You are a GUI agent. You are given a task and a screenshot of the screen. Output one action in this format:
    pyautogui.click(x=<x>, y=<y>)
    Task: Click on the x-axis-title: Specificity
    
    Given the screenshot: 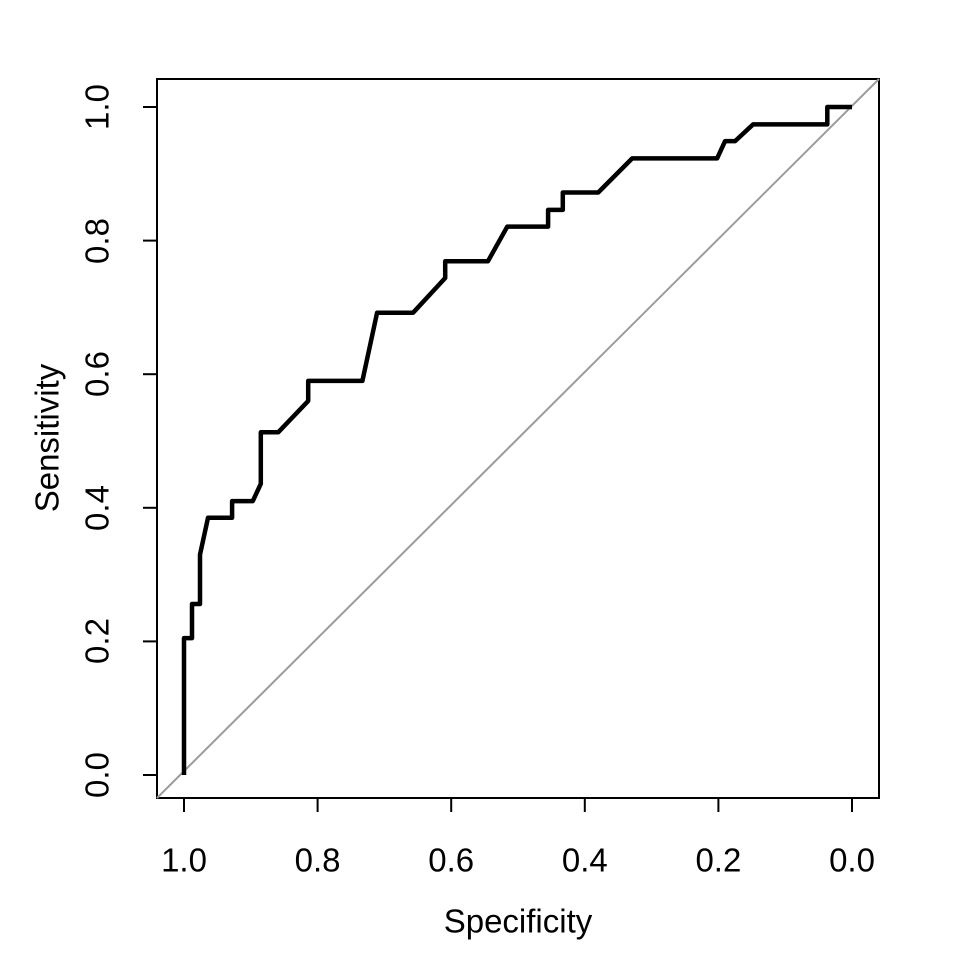 What is the action you would take?
    pyautogui.click(x=518, y=921)
    